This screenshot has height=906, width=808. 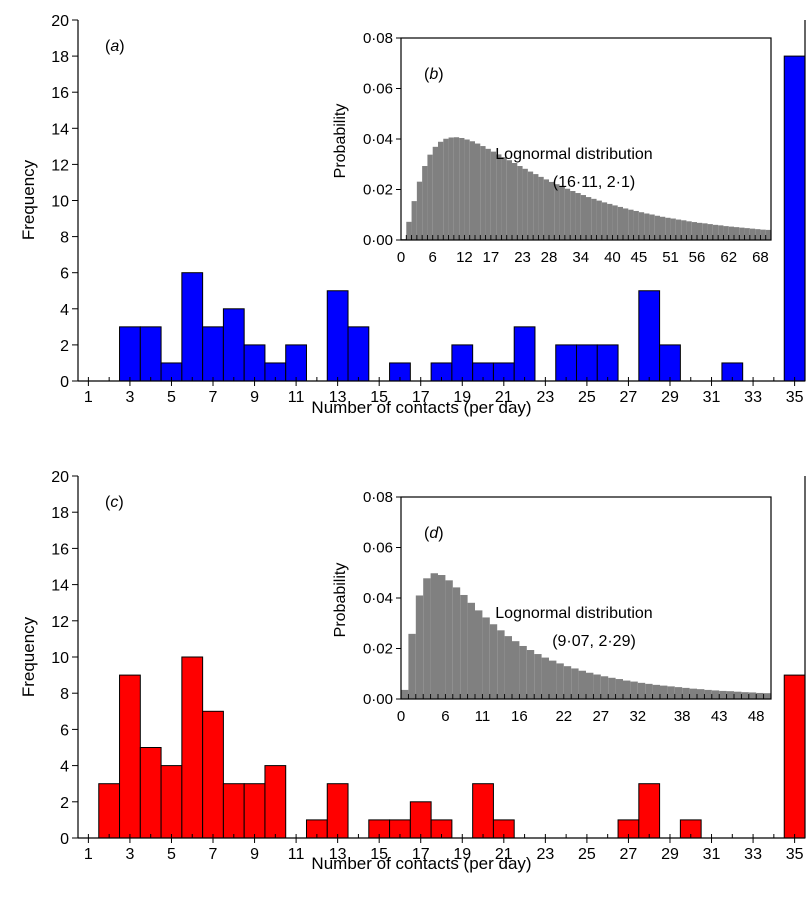 What do you see at coordinates (64, 310) in the screenshot?
I see `y-tick-label: 4` at bounding box center [64, 310].